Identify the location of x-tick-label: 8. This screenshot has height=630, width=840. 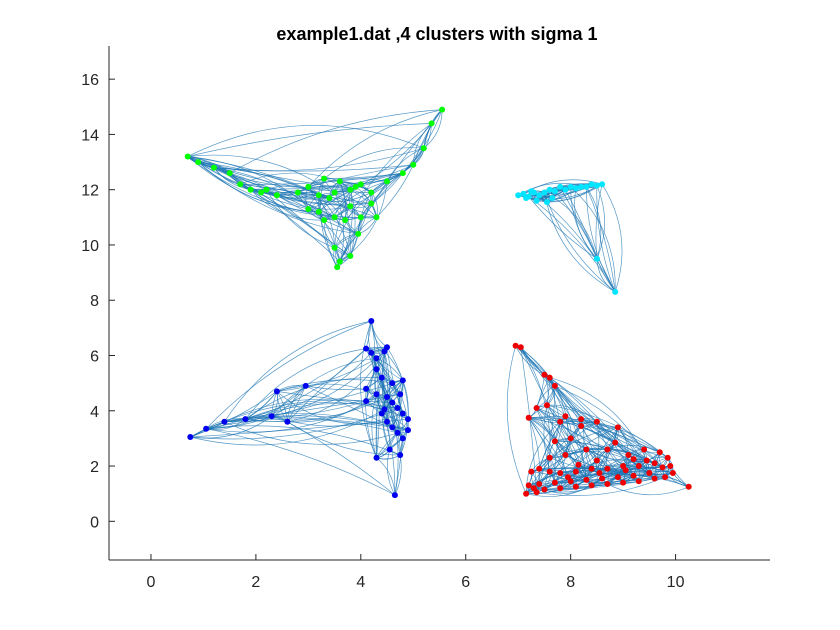
(570, 582).